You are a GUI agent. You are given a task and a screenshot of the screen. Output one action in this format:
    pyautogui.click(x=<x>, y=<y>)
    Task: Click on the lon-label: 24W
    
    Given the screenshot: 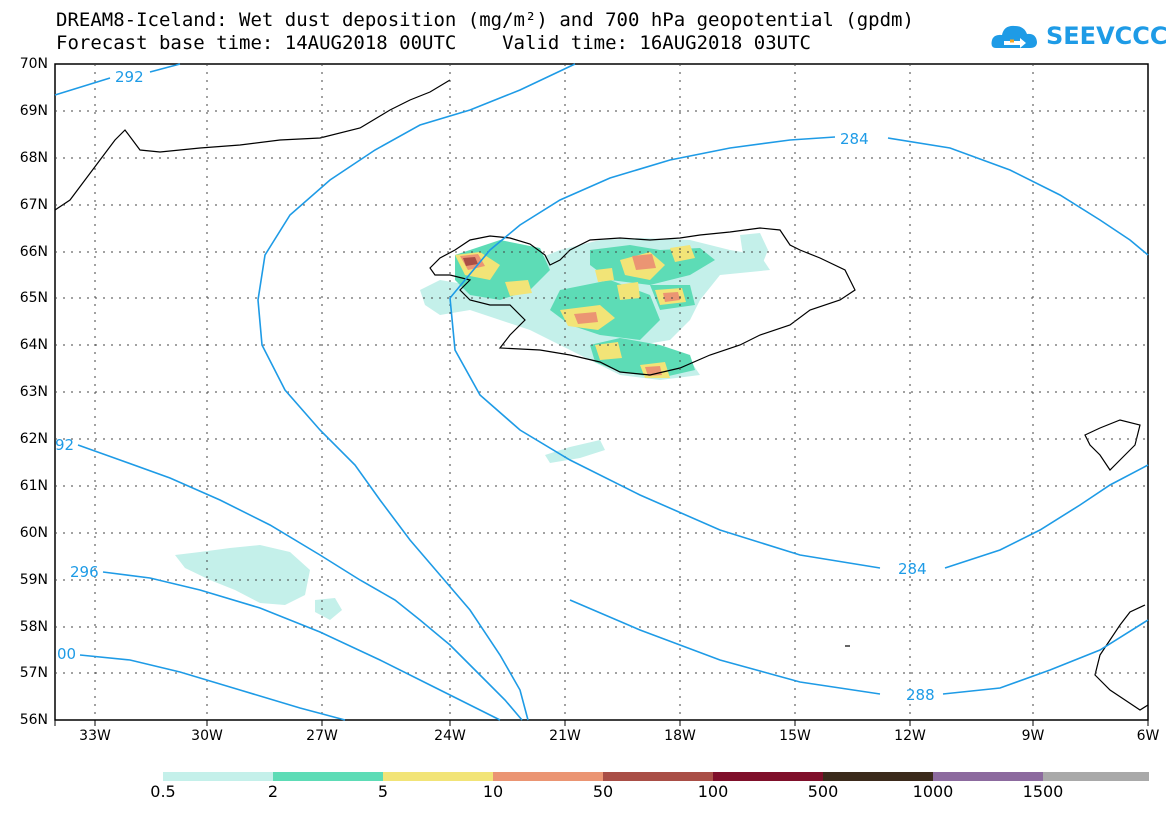 What is the action you would take?
    pyautogui.click(x=450, y=736)
    